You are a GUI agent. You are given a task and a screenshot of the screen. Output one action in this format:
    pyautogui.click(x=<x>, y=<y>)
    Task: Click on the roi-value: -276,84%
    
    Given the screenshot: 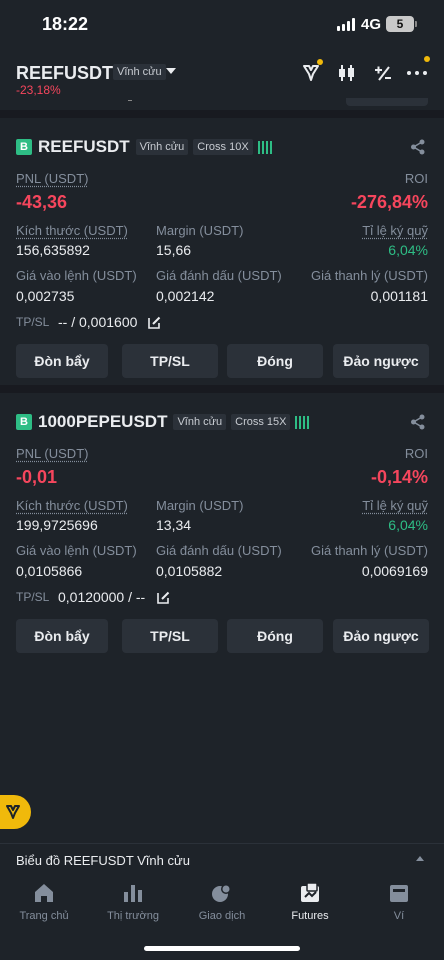 What is the action you would take?
    pyautogui.click(x=389, y=202)
    